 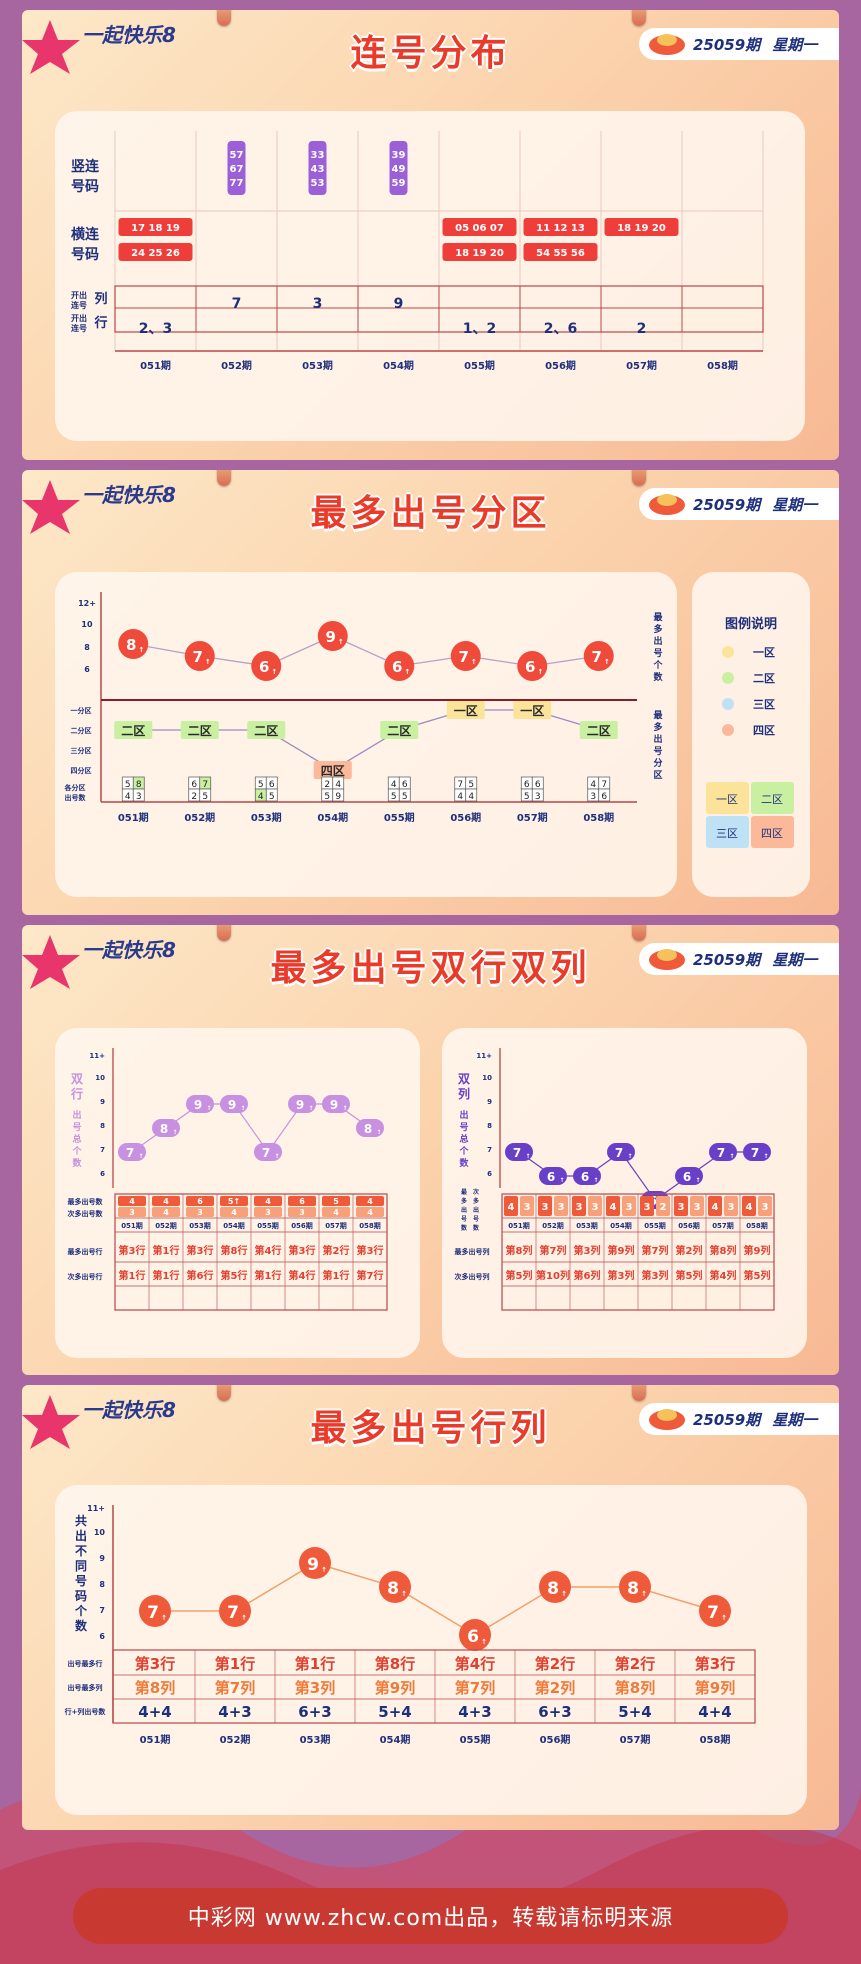 What do you see at coordinates (657, 665) in the screenshot?
I see `right-label-top-char: 个` at bounding box center [657, 665].